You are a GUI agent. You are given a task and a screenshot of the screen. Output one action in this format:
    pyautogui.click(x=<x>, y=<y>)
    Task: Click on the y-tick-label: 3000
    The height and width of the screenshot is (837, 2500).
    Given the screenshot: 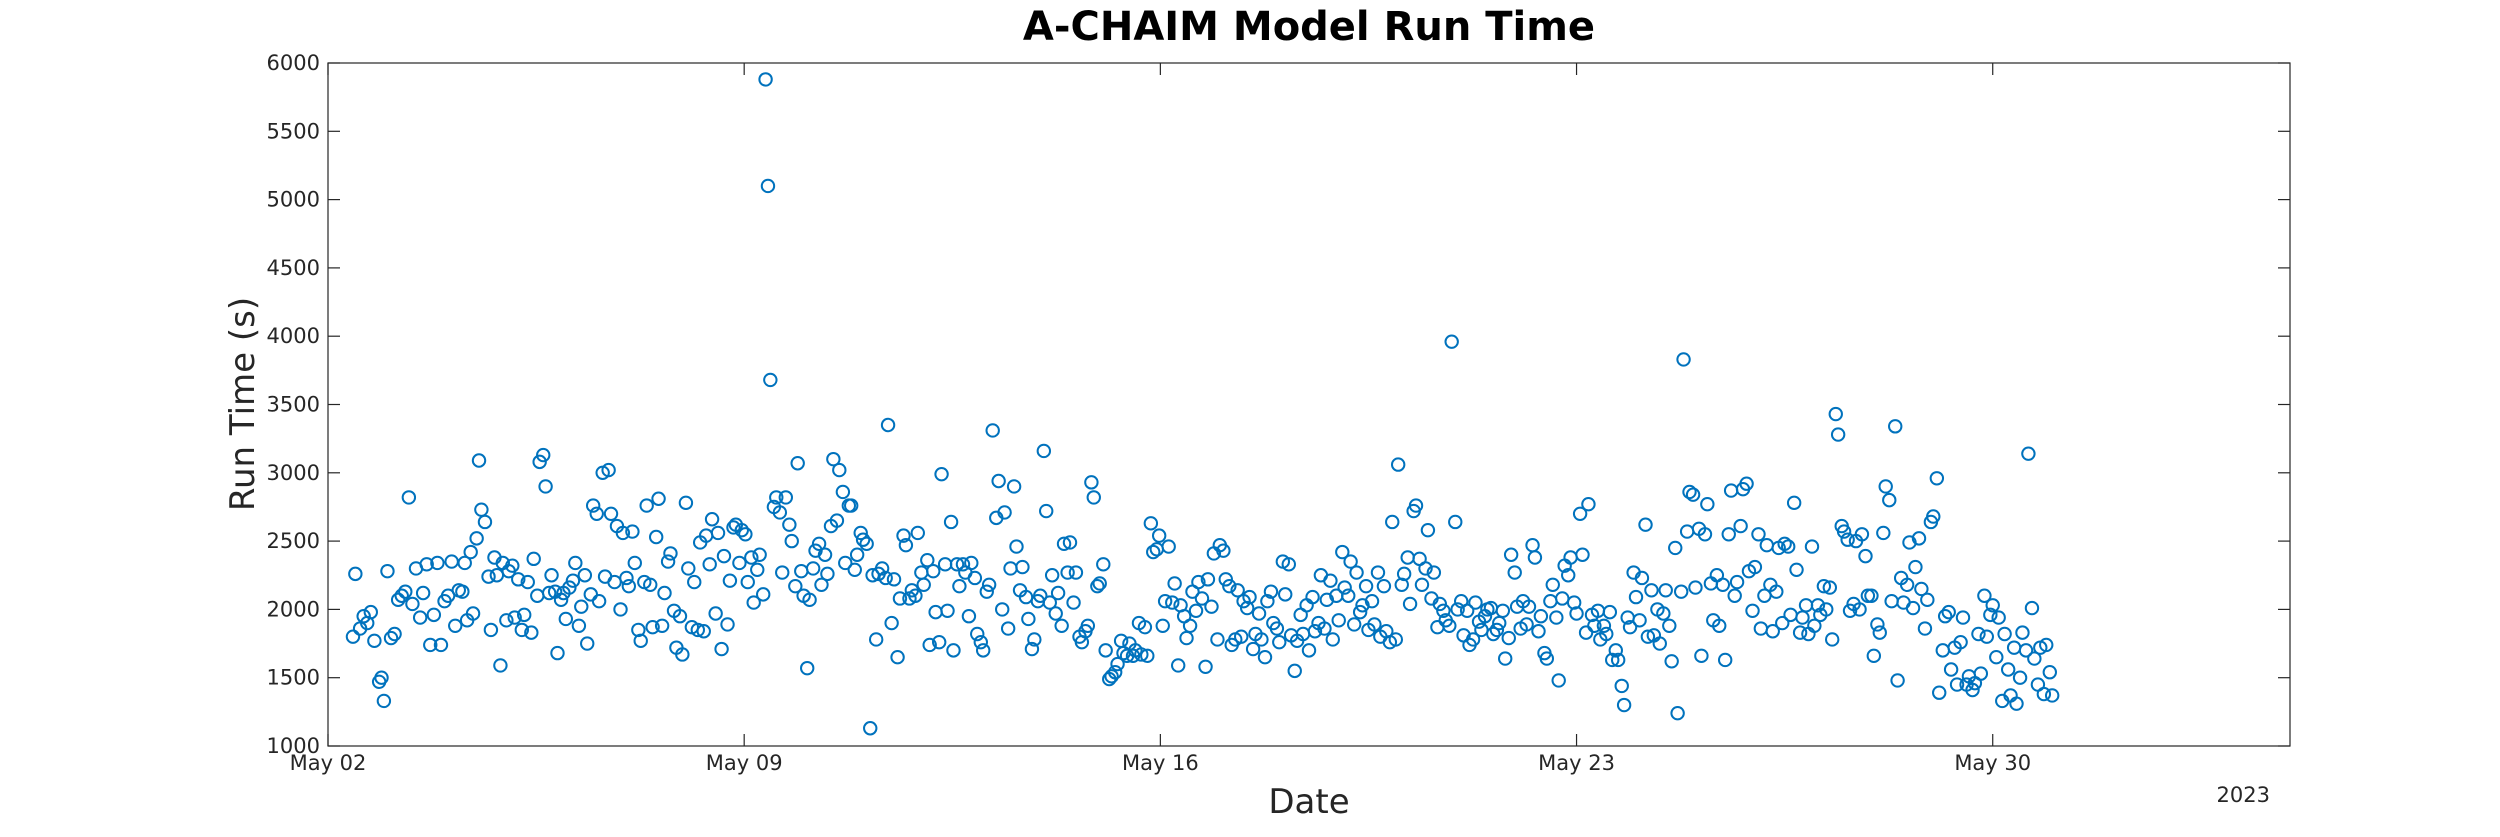 What is the action you would take?
    pyautogui.click(x=293, y=473)
    